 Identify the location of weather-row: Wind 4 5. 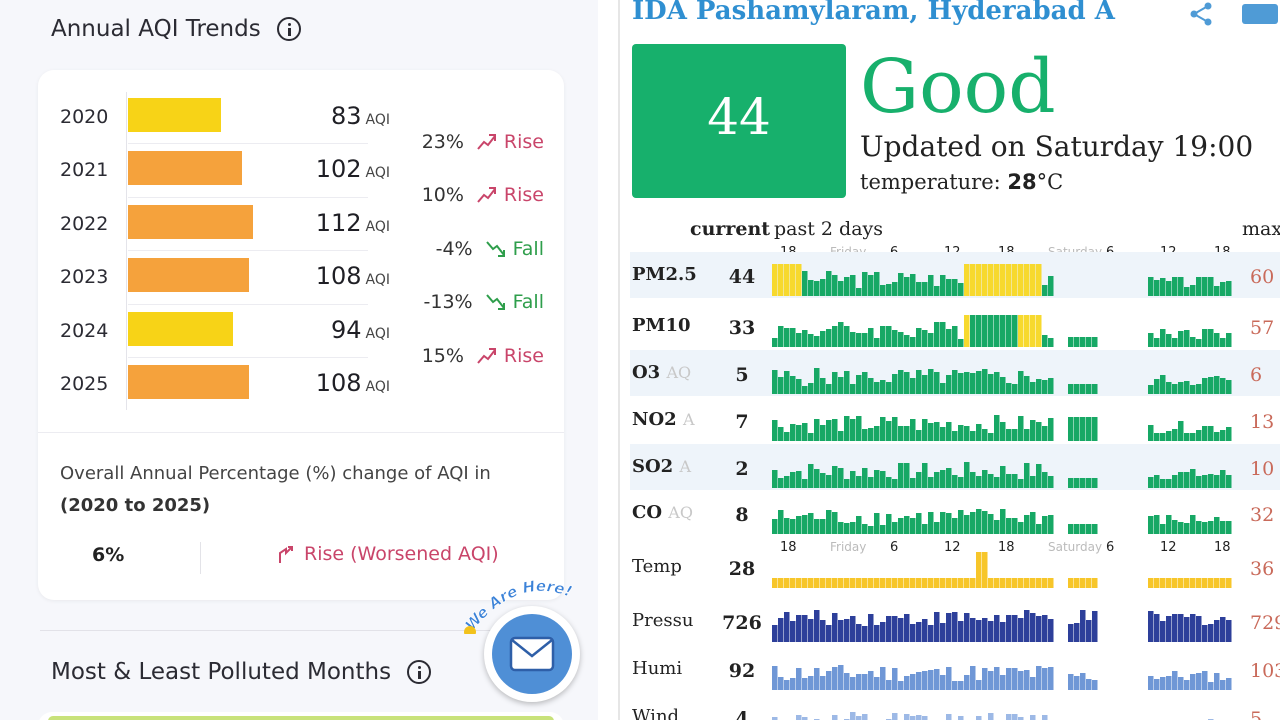
(955, 707).